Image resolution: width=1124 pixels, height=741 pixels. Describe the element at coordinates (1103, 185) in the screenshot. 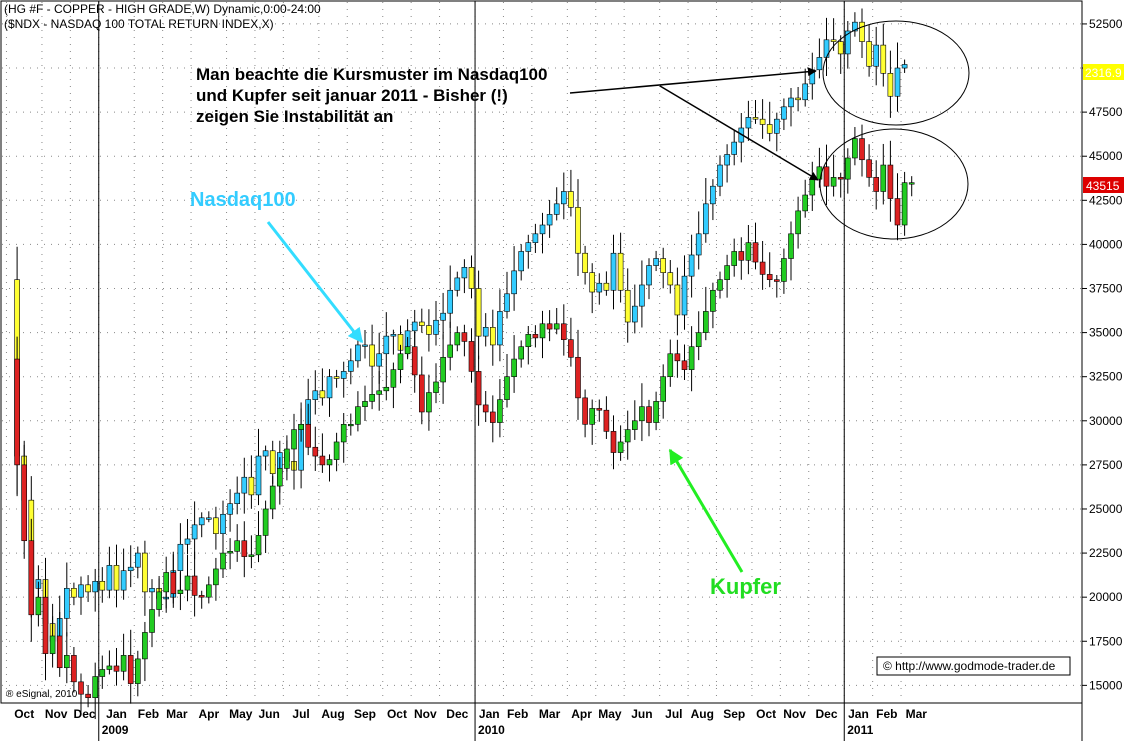

I see `price-tag-kupfer` at that location.